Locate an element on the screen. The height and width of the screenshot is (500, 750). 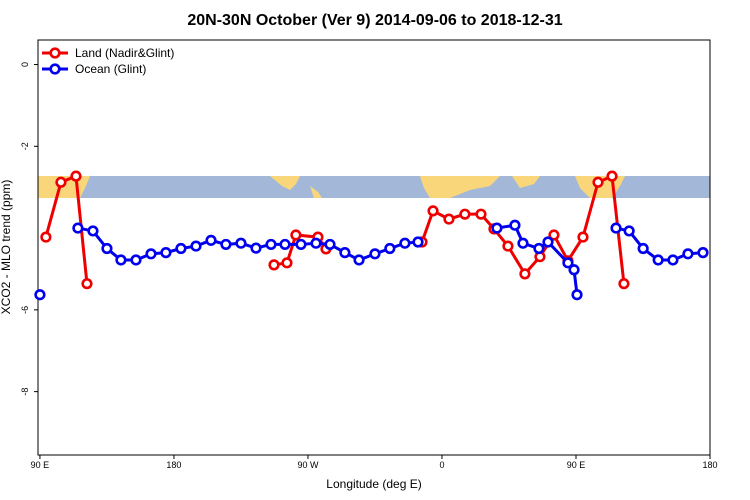
x-tick-label: 0 is located at coordinates (441, 465).